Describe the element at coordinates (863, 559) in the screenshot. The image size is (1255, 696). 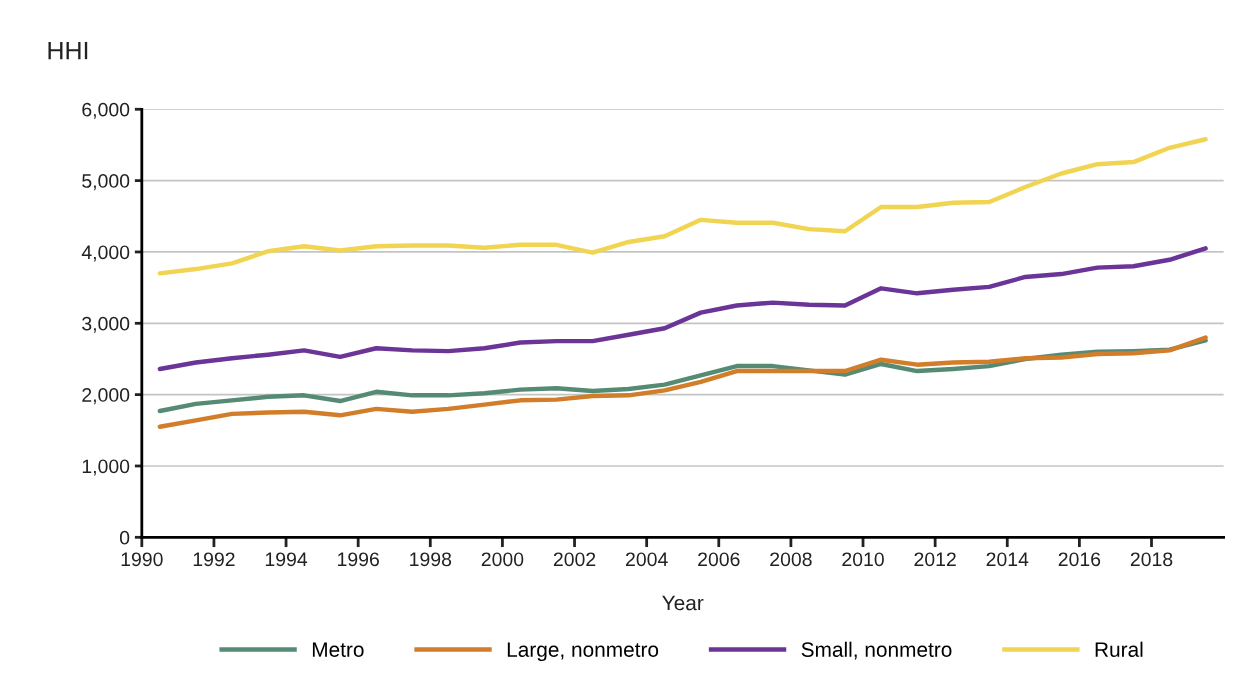
I see `x-tick-label: 2010` at that location.